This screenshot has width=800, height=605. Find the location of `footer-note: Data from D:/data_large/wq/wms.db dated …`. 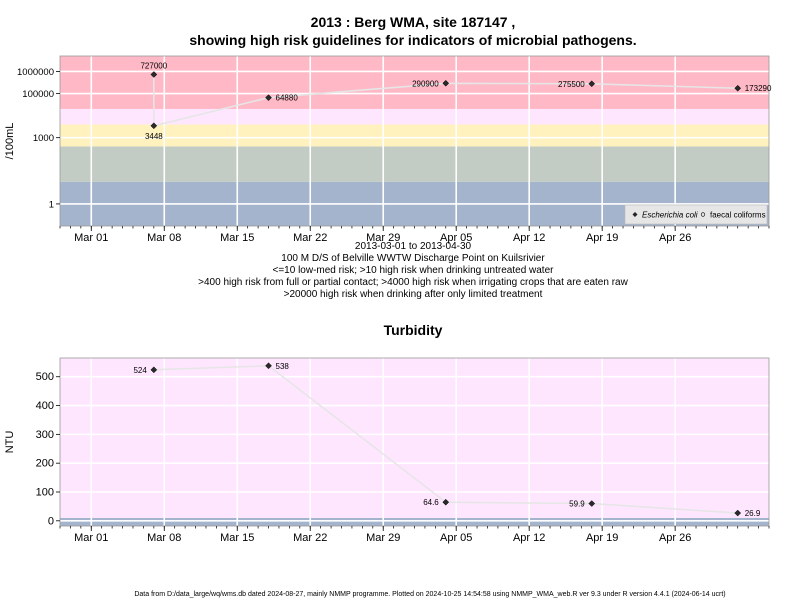

footer-note: Data from D:/data_large/wq/wms.db dated … is located at coordinates (429, 594).